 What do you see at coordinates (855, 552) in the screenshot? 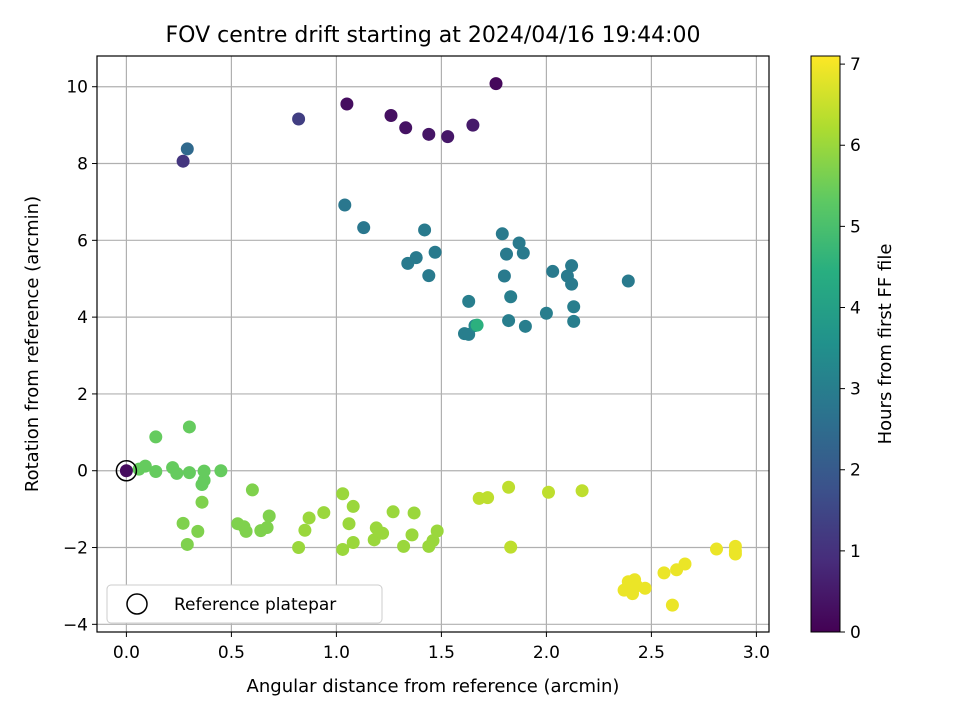
I see `colorbar-tick-label: 1` at bounding box center [855, 552].